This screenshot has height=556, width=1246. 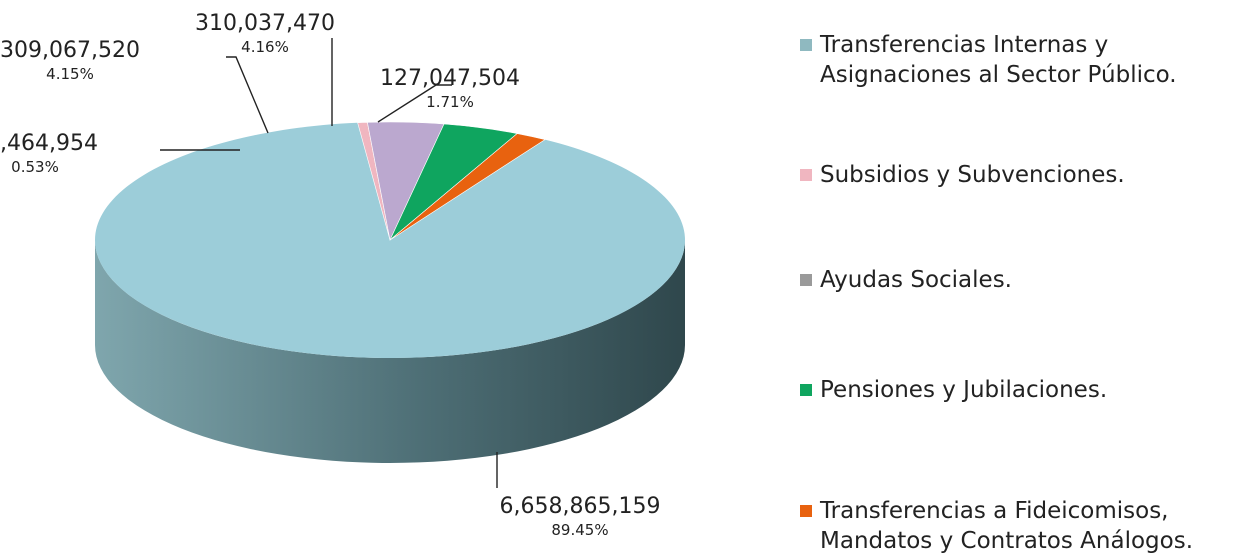 What do you see at coordinates (972, 175) in the screenshot?
I see `legend-label-1: Subsidios y Subvenciones.` at bounding box center [972, 175].